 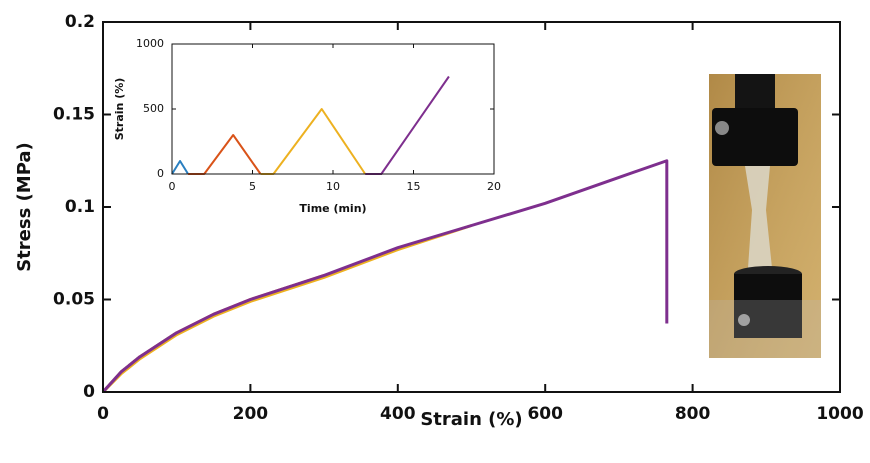 I want to click on y-tick-label: 0.15, so click(x=74, y=115).